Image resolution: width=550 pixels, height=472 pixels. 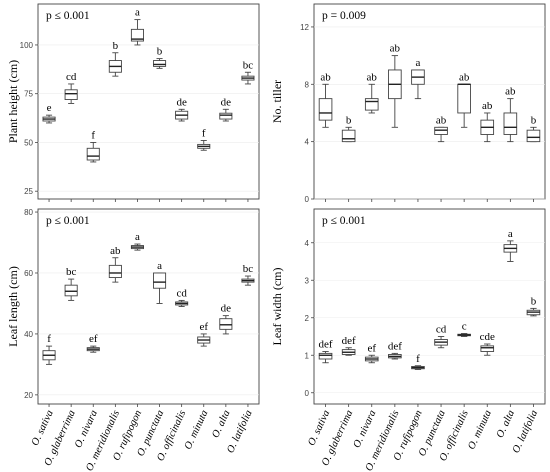 I want to click on box-9: a, so click(x=510, y=245).